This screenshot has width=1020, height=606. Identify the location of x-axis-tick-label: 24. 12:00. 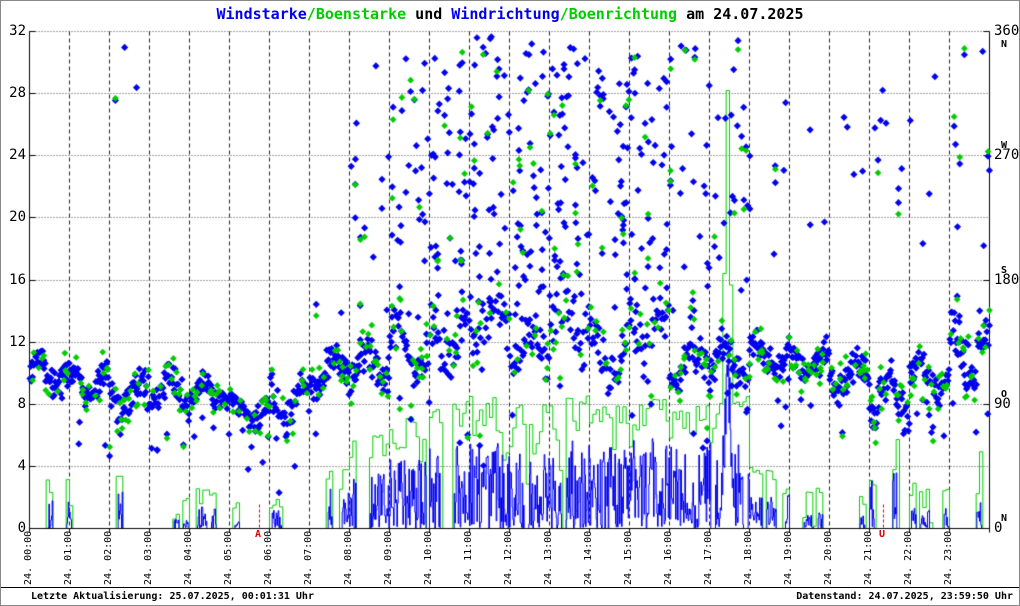
(508, 557).